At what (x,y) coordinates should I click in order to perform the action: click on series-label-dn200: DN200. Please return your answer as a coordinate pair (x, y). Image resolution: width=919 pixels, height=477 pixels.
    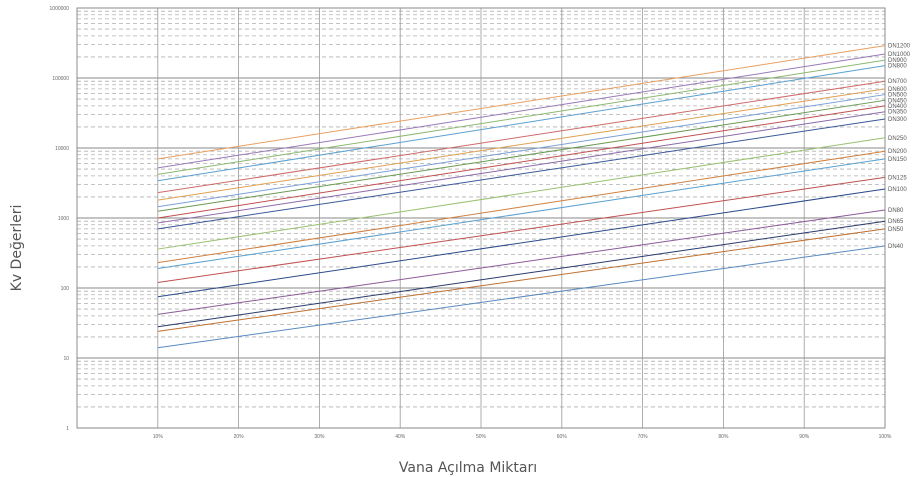
    Looking at the image, I should click on (897, 152).